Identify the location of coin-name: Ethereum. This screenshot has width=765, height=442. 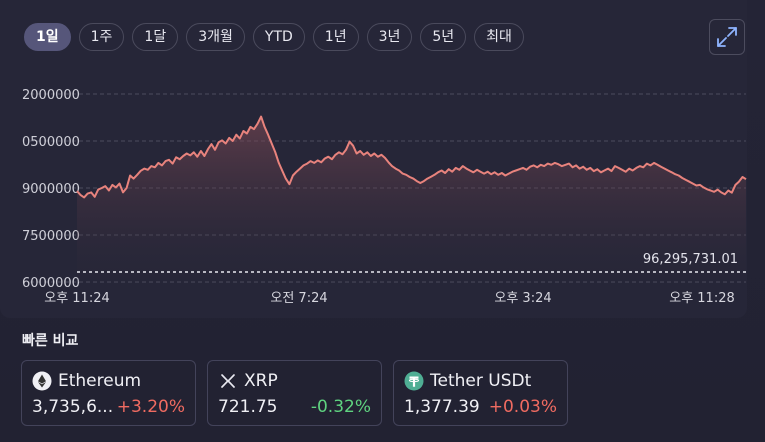
(100, 381).